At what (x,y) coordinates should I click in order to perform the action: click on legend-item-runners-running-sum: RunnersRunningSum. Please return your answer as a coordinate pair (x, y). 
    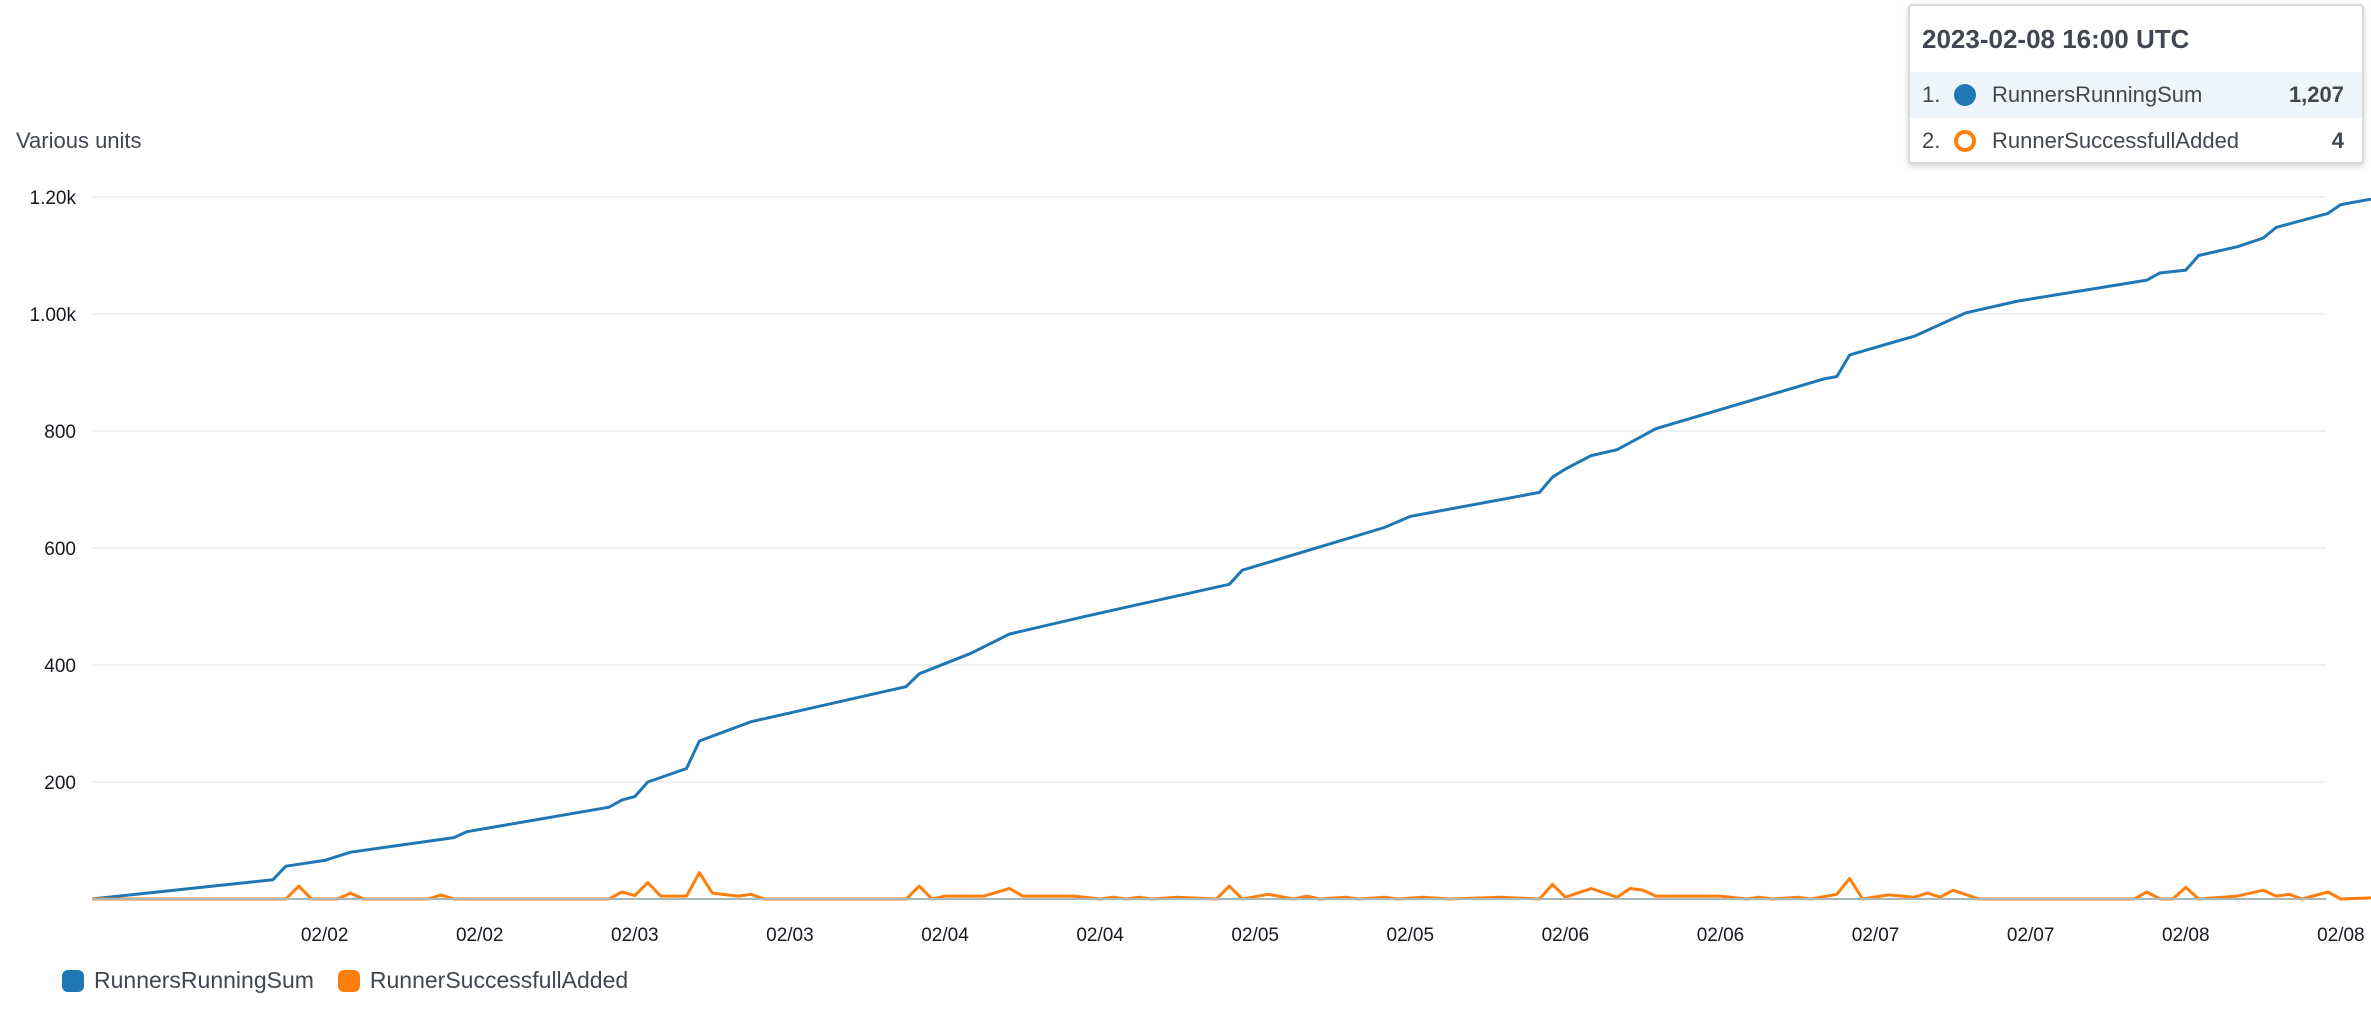
    Looking at the image, I should click on (188, 980).